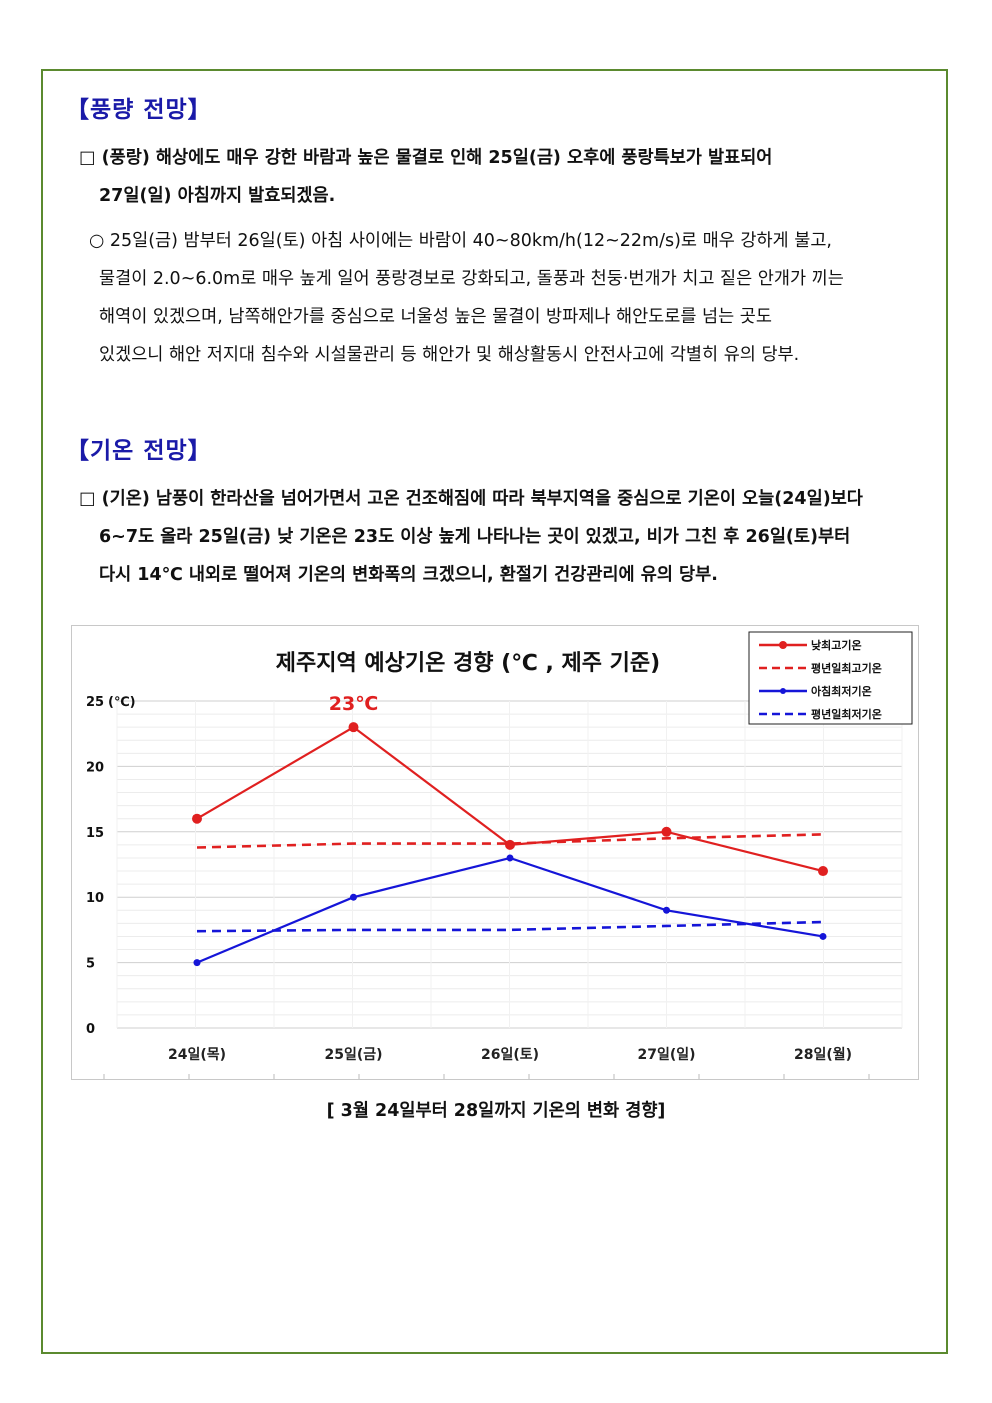 The width and height of the screenshot is (992, 1403). What do you see at coordinates (139, 110) in the screenshot?
I see `section1-heading: 【풍량 전망】` at bounding box center [139, 110].